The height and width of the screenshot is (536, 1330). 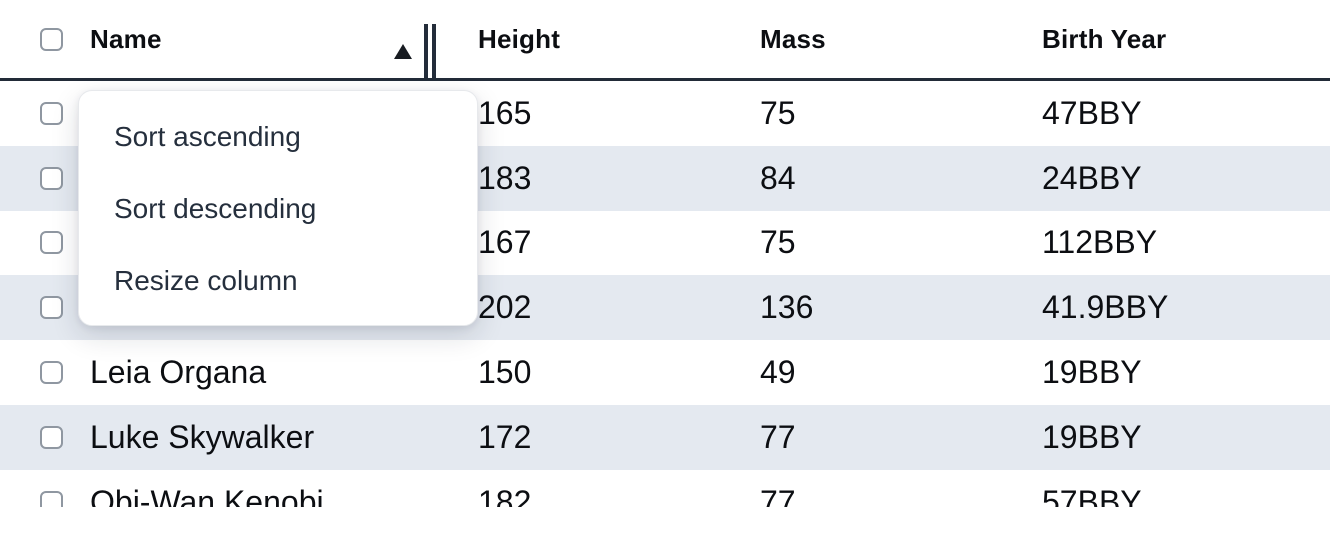 What do you see at coordinates (665, 437) in the screenshot?
I see `table-row: Luke Skywalker 172 77 19BBY` at bounding box center [665, 437].